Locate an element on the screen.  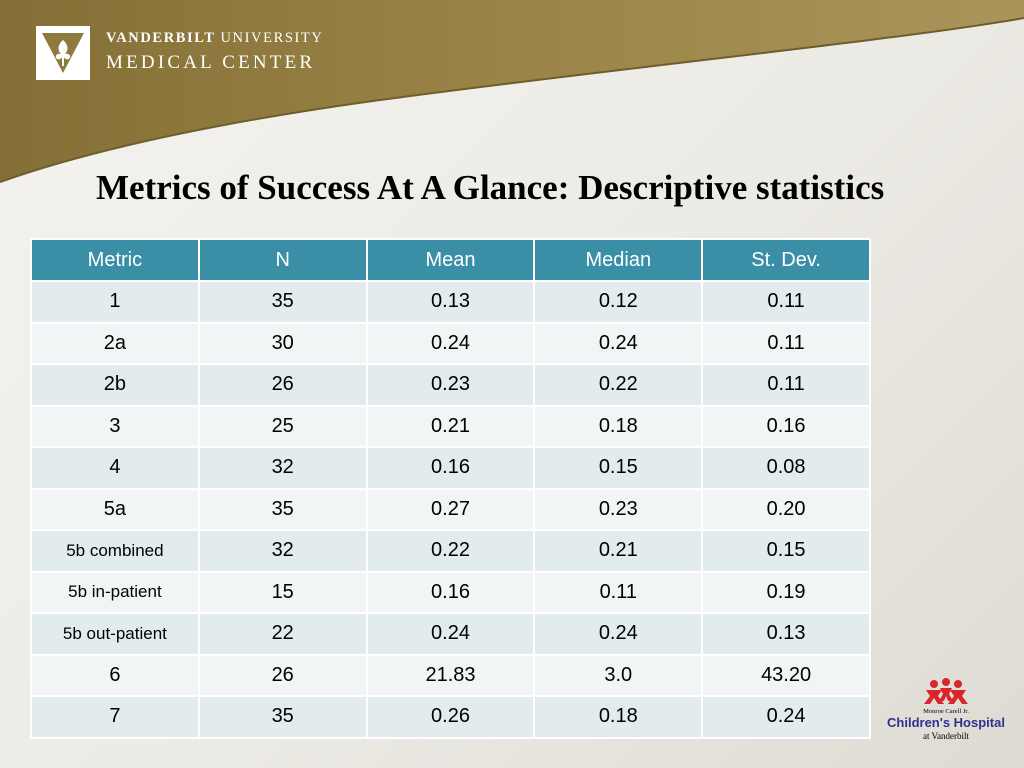
table-header-row: Metric N Mean Median St. Dev. is located at coordinates (450, 260).